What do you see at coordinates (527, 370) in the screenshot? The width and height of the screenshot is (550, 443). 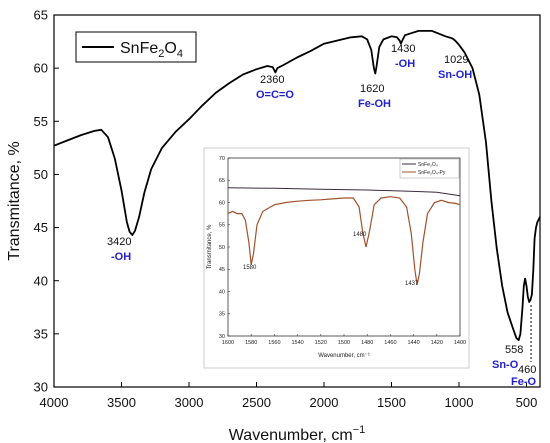 I see `annotation-460-number: 460` at bounding box center [527, 370].